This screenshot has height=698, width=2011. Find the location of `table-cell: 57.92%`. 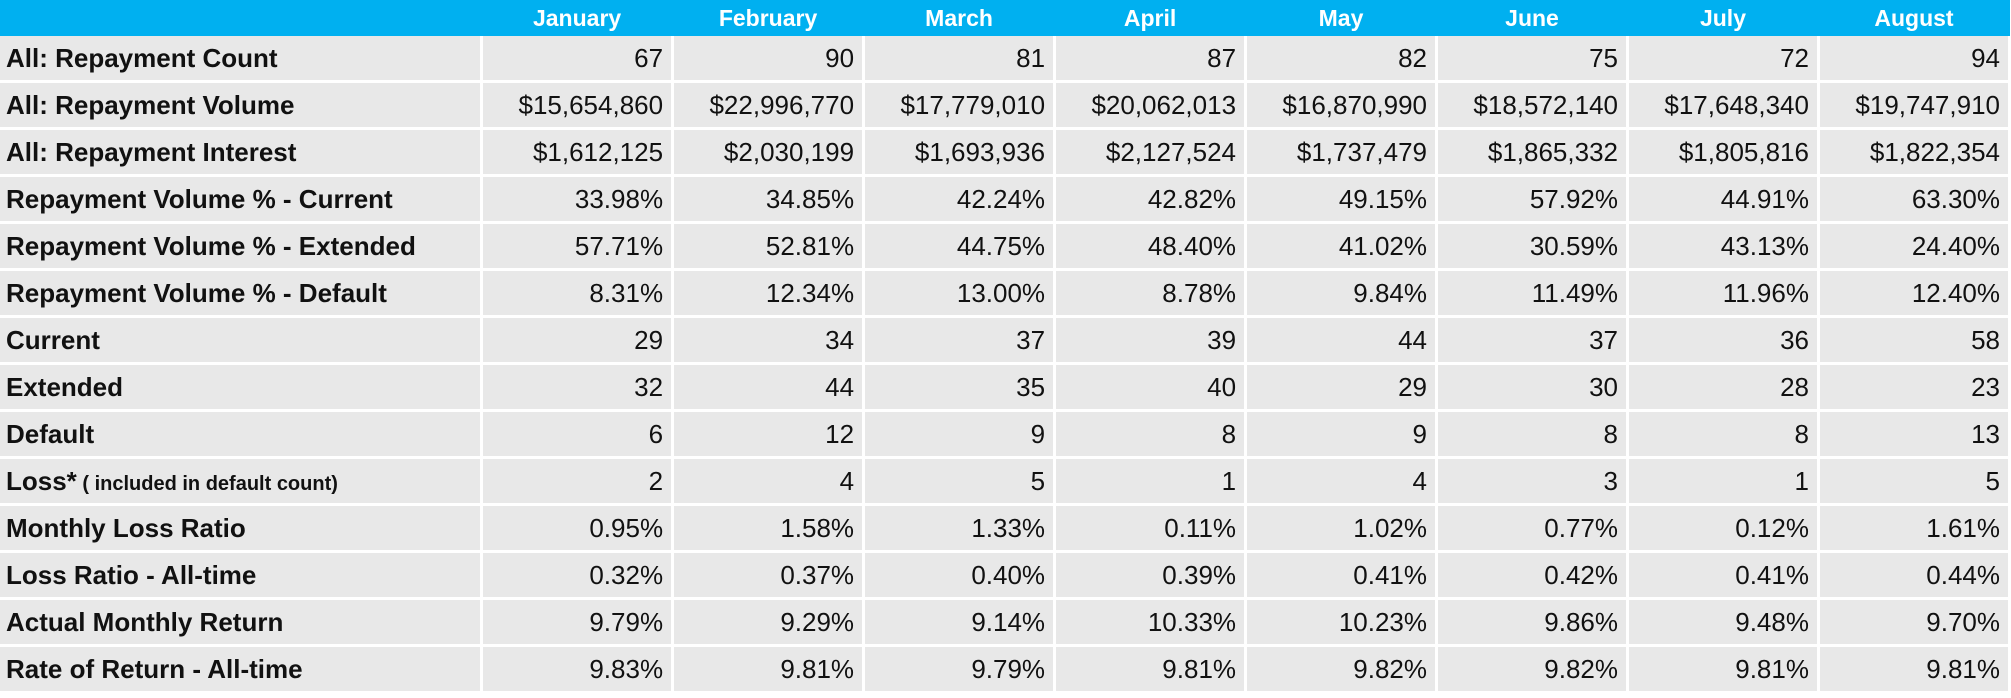

table-cell: 57.92% is located at coordinates (1532, 199).